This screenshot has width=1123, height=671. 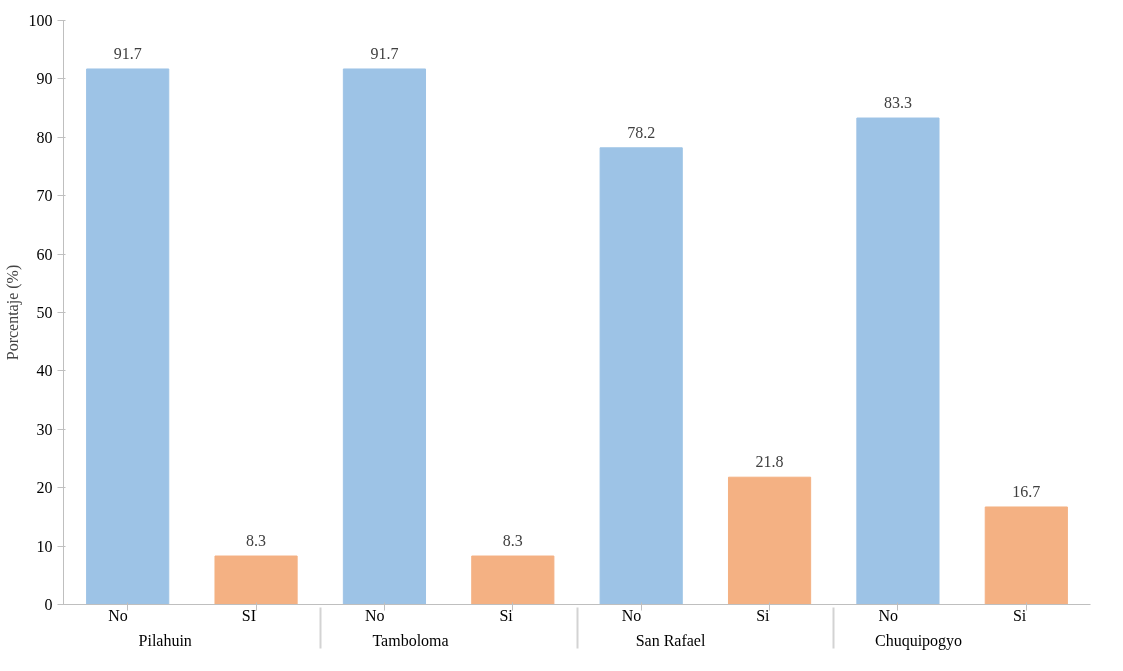 I want to click on text: Pilahuin, so click(x=165, y=640).